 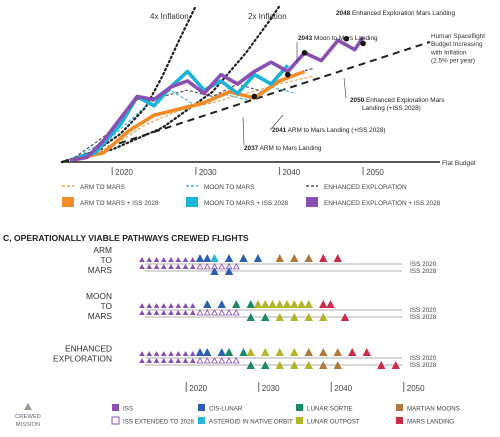 I want to click on row-label-arm-to-mars-2: MARS, so click(x=100, y=270).